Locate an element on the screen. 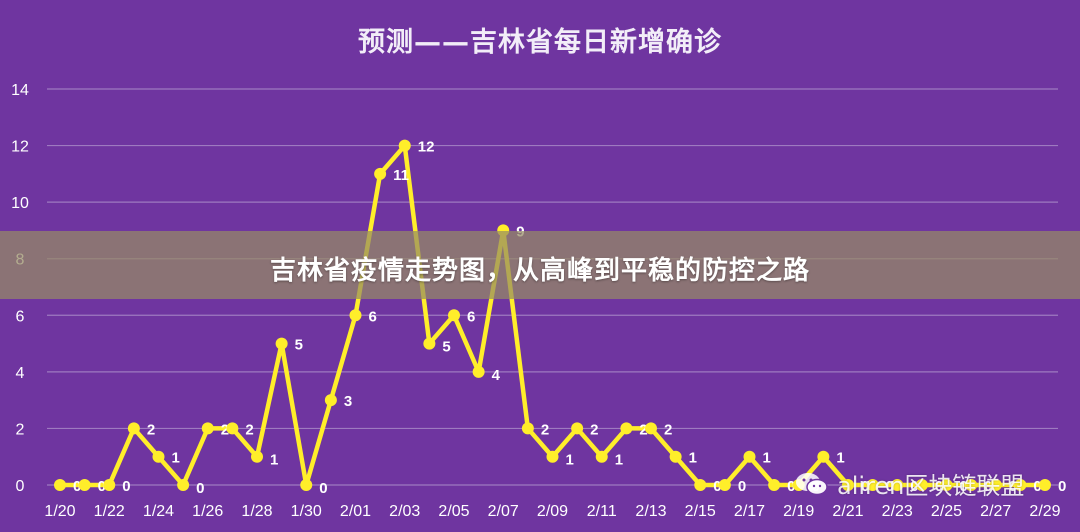  x-tick-label: 1/28 is located at coordinates (256, 511).